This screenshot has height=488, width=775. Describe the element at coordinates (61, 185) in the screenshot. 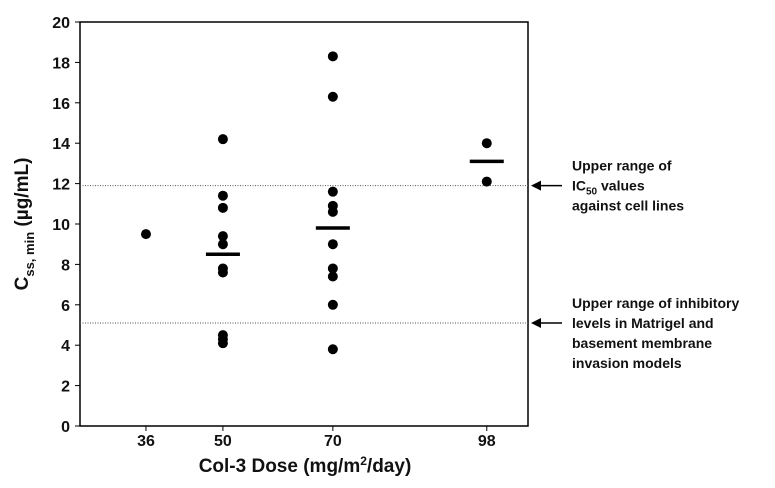

I see `y-tick-label: 12` at that location.